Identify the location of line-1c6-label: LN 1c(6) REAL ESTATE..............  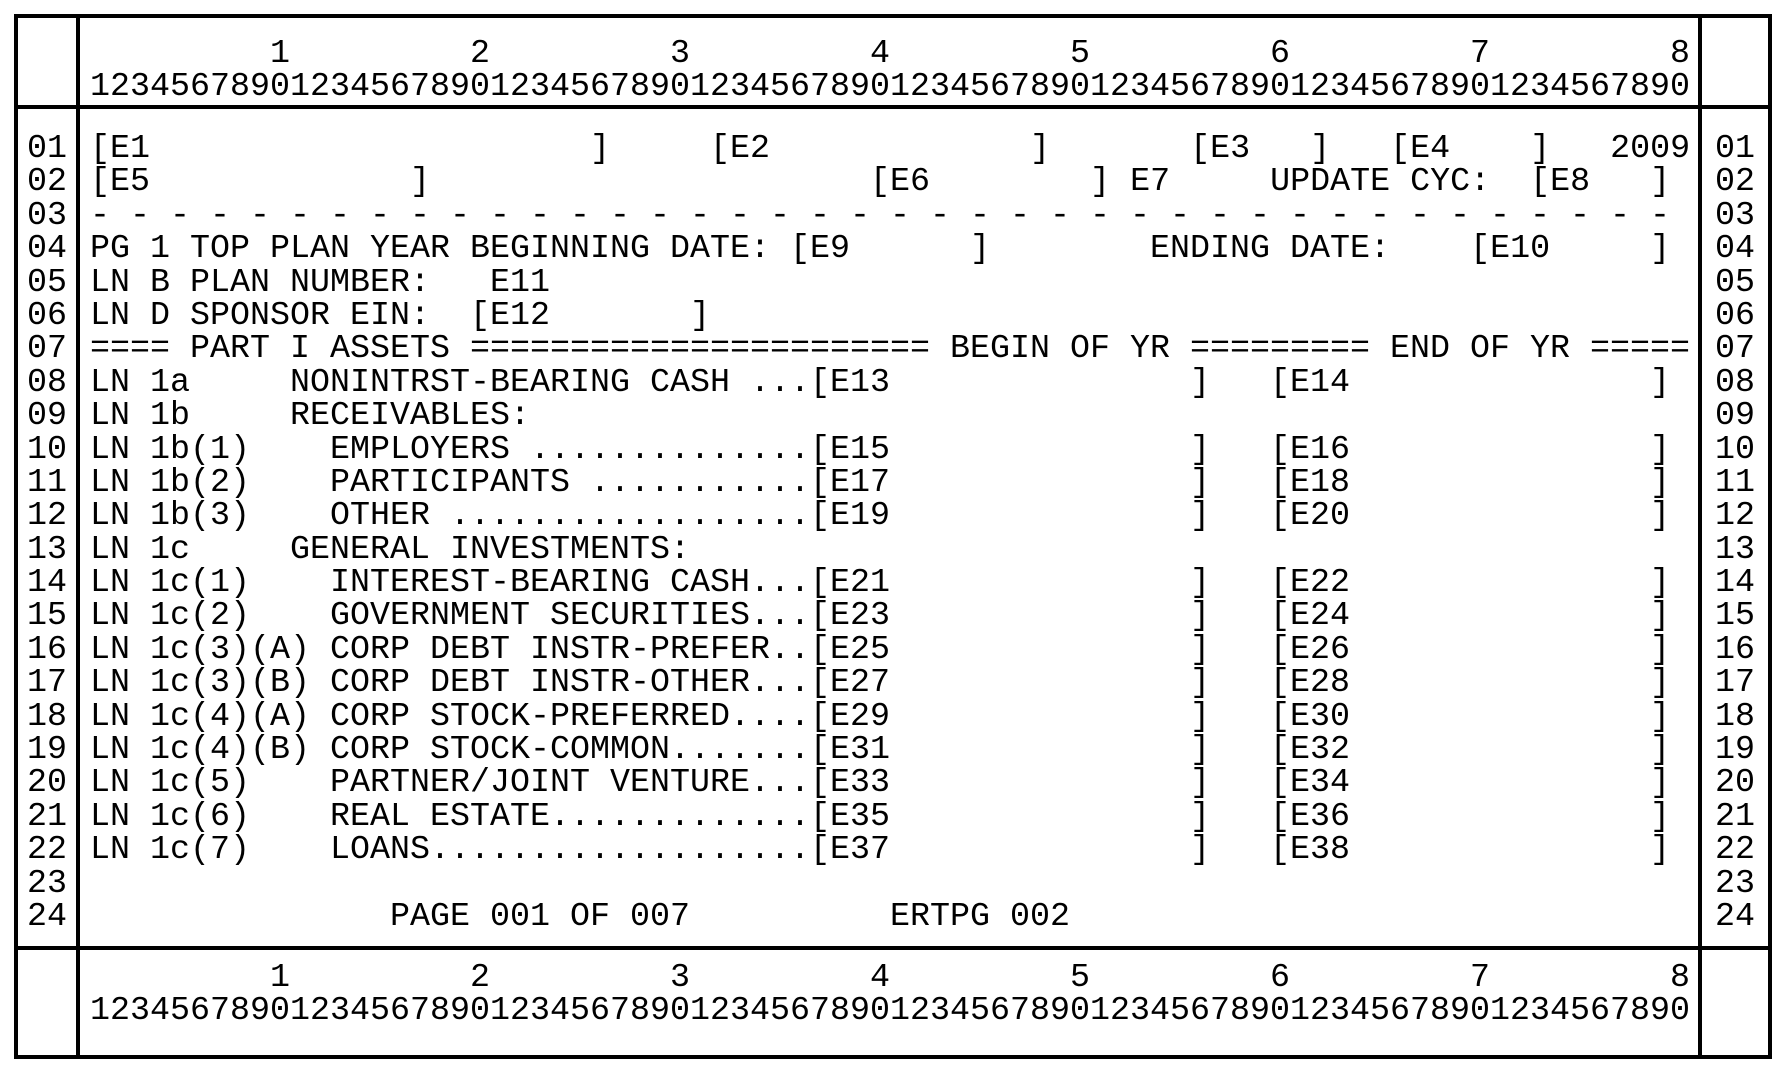
(450, 816).